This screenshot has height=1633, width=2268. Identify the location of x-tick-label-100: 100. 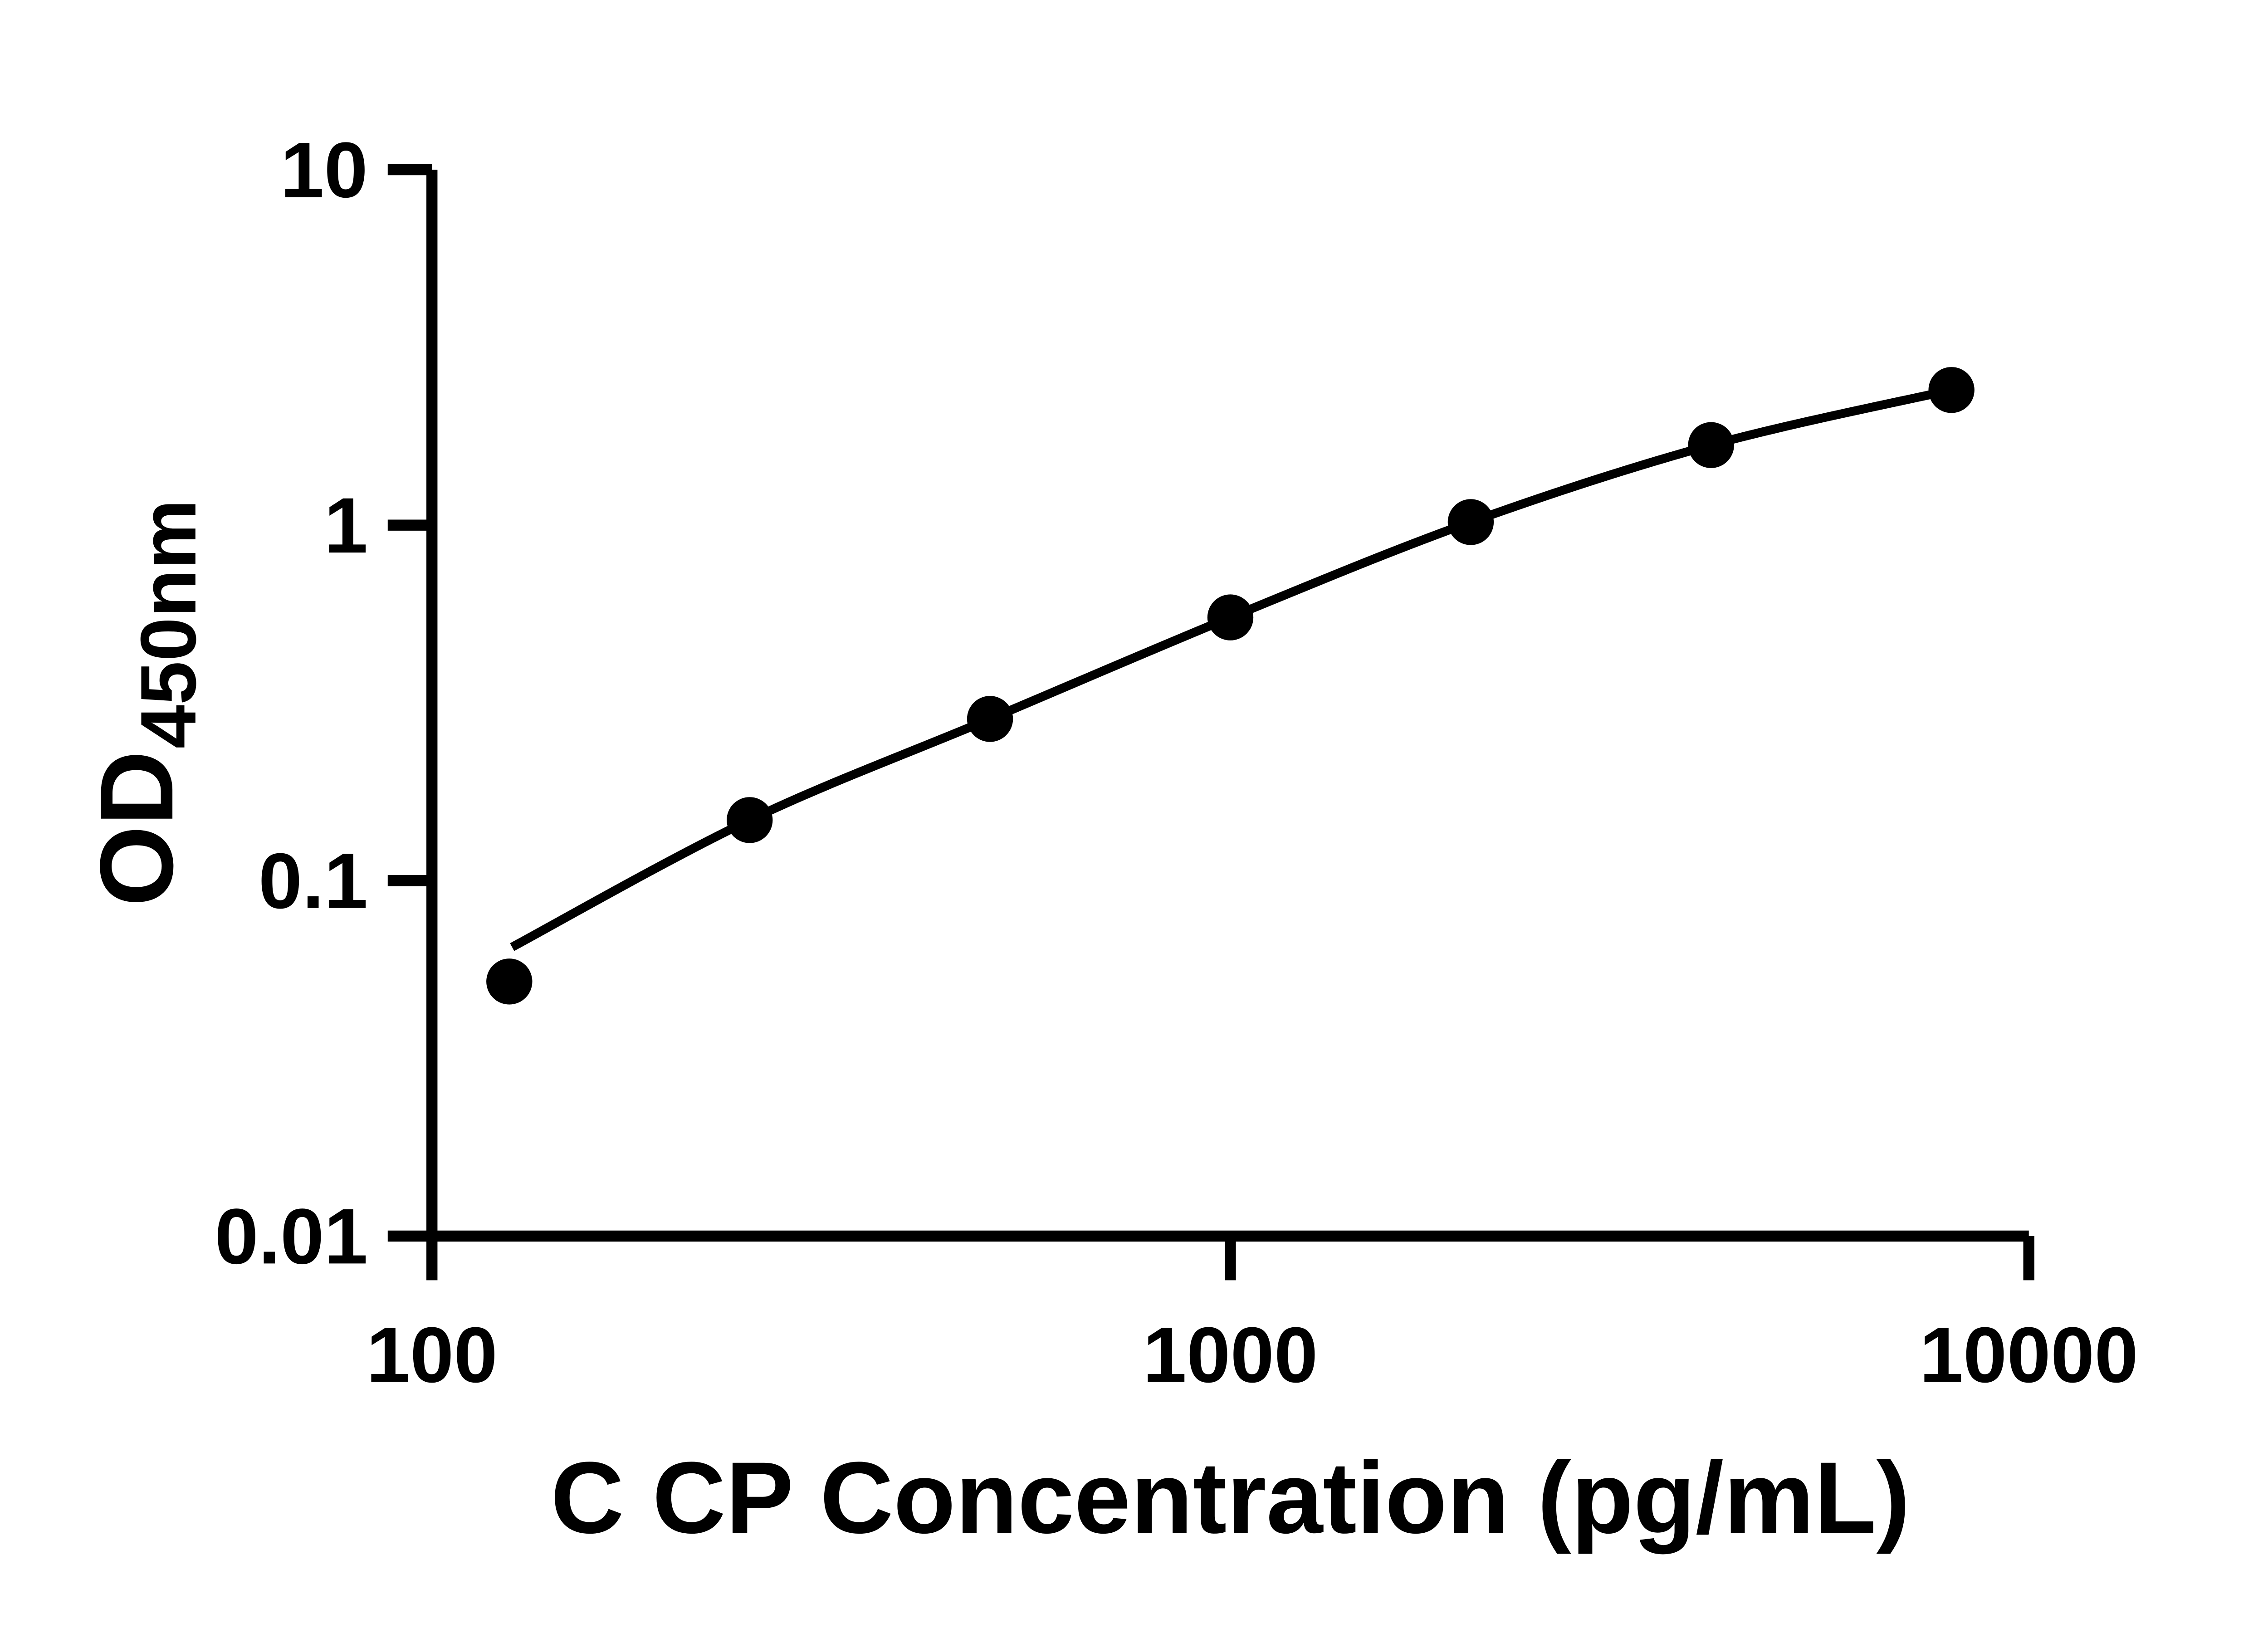
(433, 1355).